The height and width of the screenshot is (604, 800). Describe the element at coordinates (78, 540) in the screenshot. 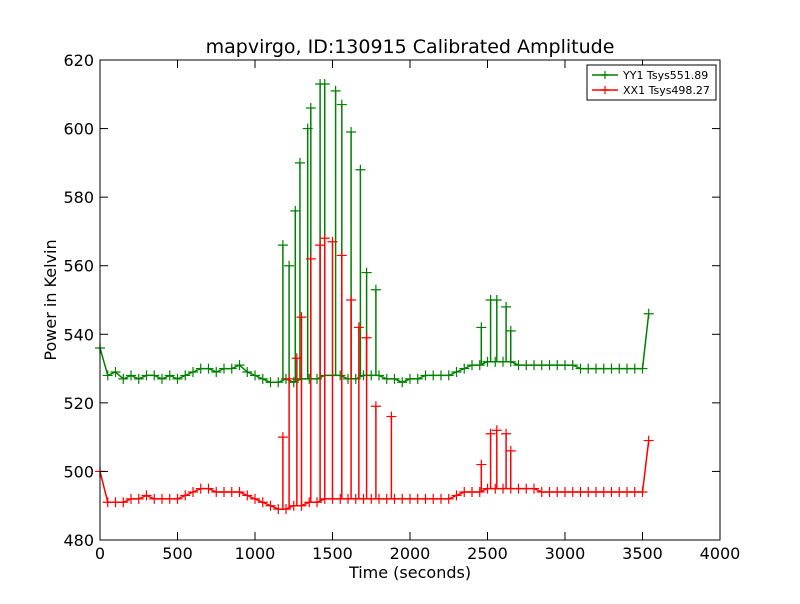

I see `y-tick-label: 480` at that location.